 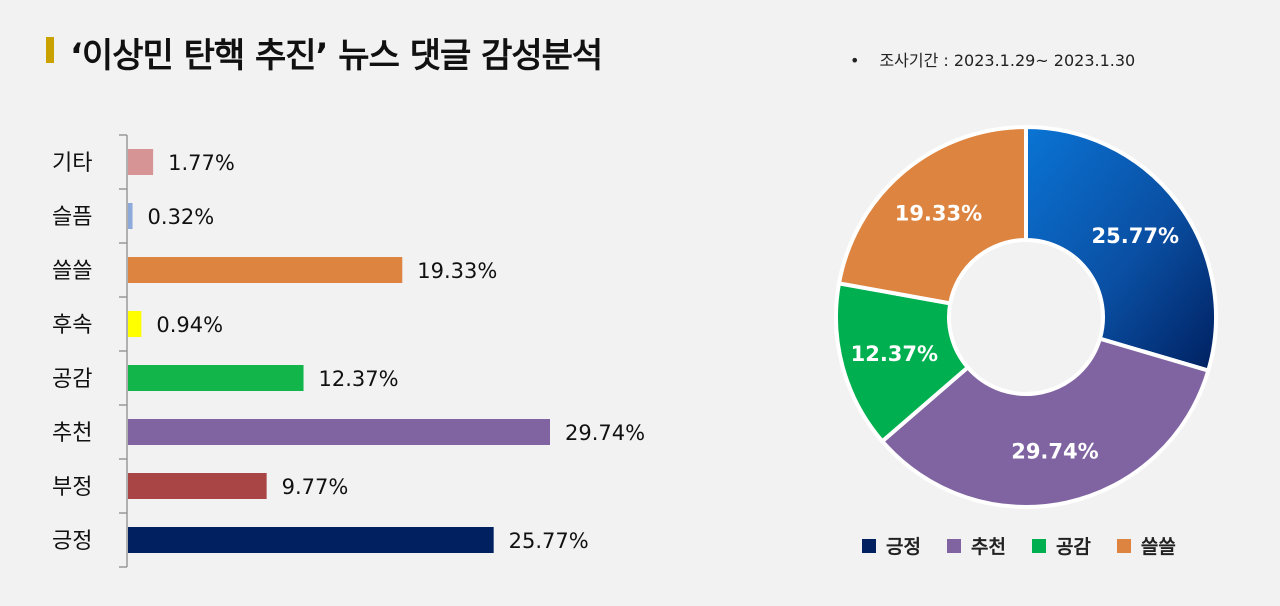 I want to click on legend-label: 공감, so click(x=1073, y=547).